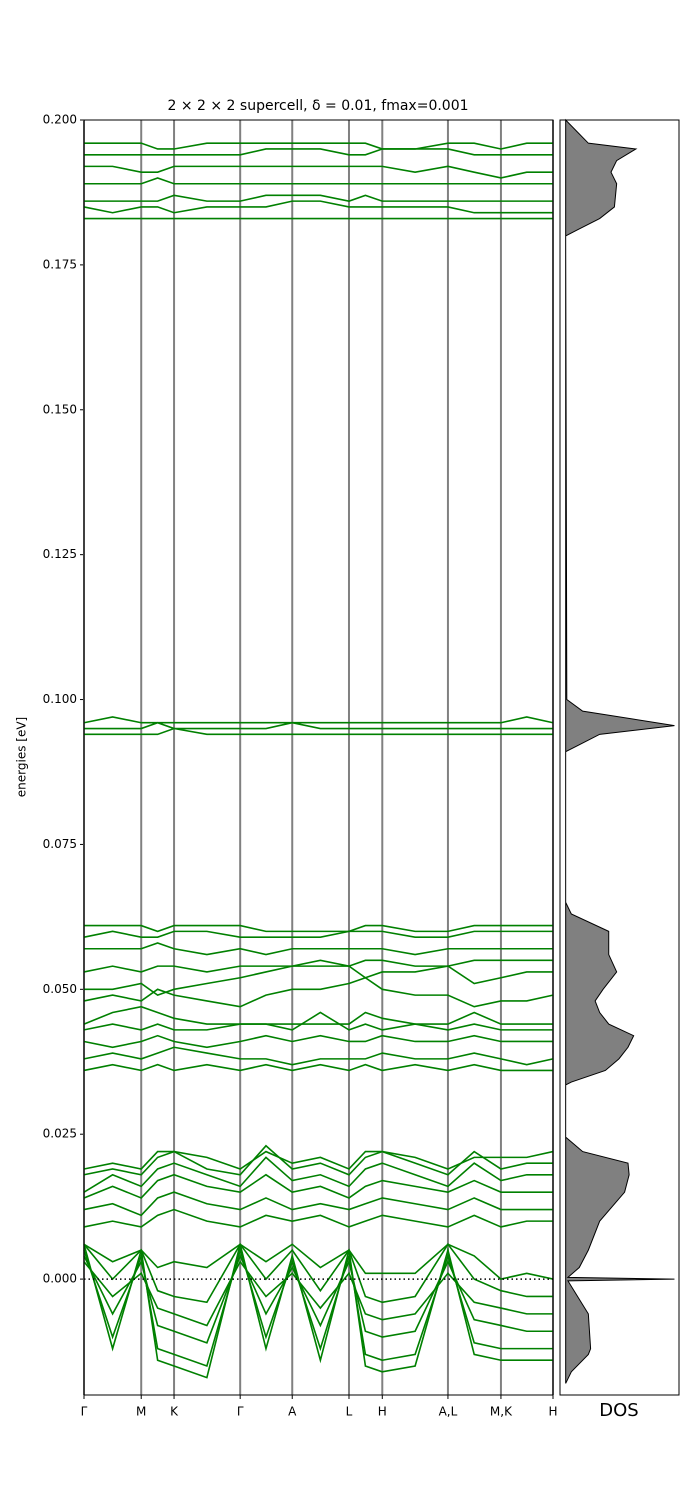 The image size is (700, 1500). What do you see at coordinates (292, 1412) in the screenshot?
I see `x-tick-label: A` at bounding box center [292, 1412].